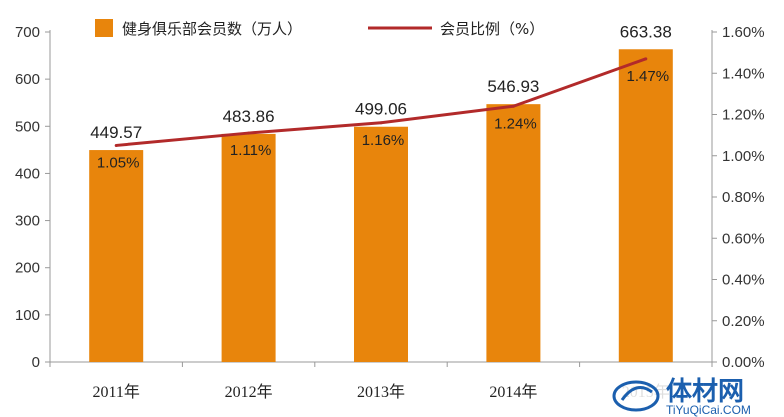 This screenshot has width=784, height=417. What do you see at coordinates (36, 362) in the screenshot?
I see `y-left-tick-label: 0` at bounding box center [36, 362].